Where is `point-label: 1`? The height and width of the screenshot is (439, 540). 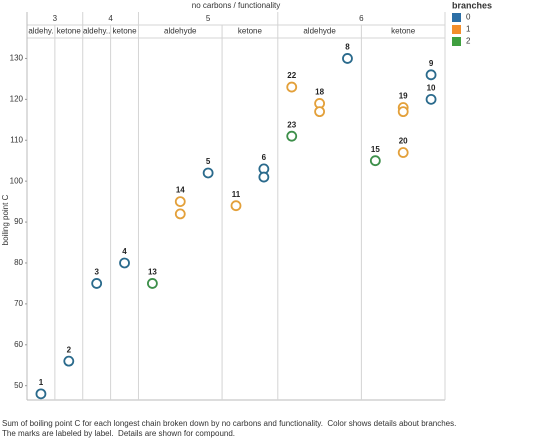
point-label: 1 is located at coordinates (41, 382).